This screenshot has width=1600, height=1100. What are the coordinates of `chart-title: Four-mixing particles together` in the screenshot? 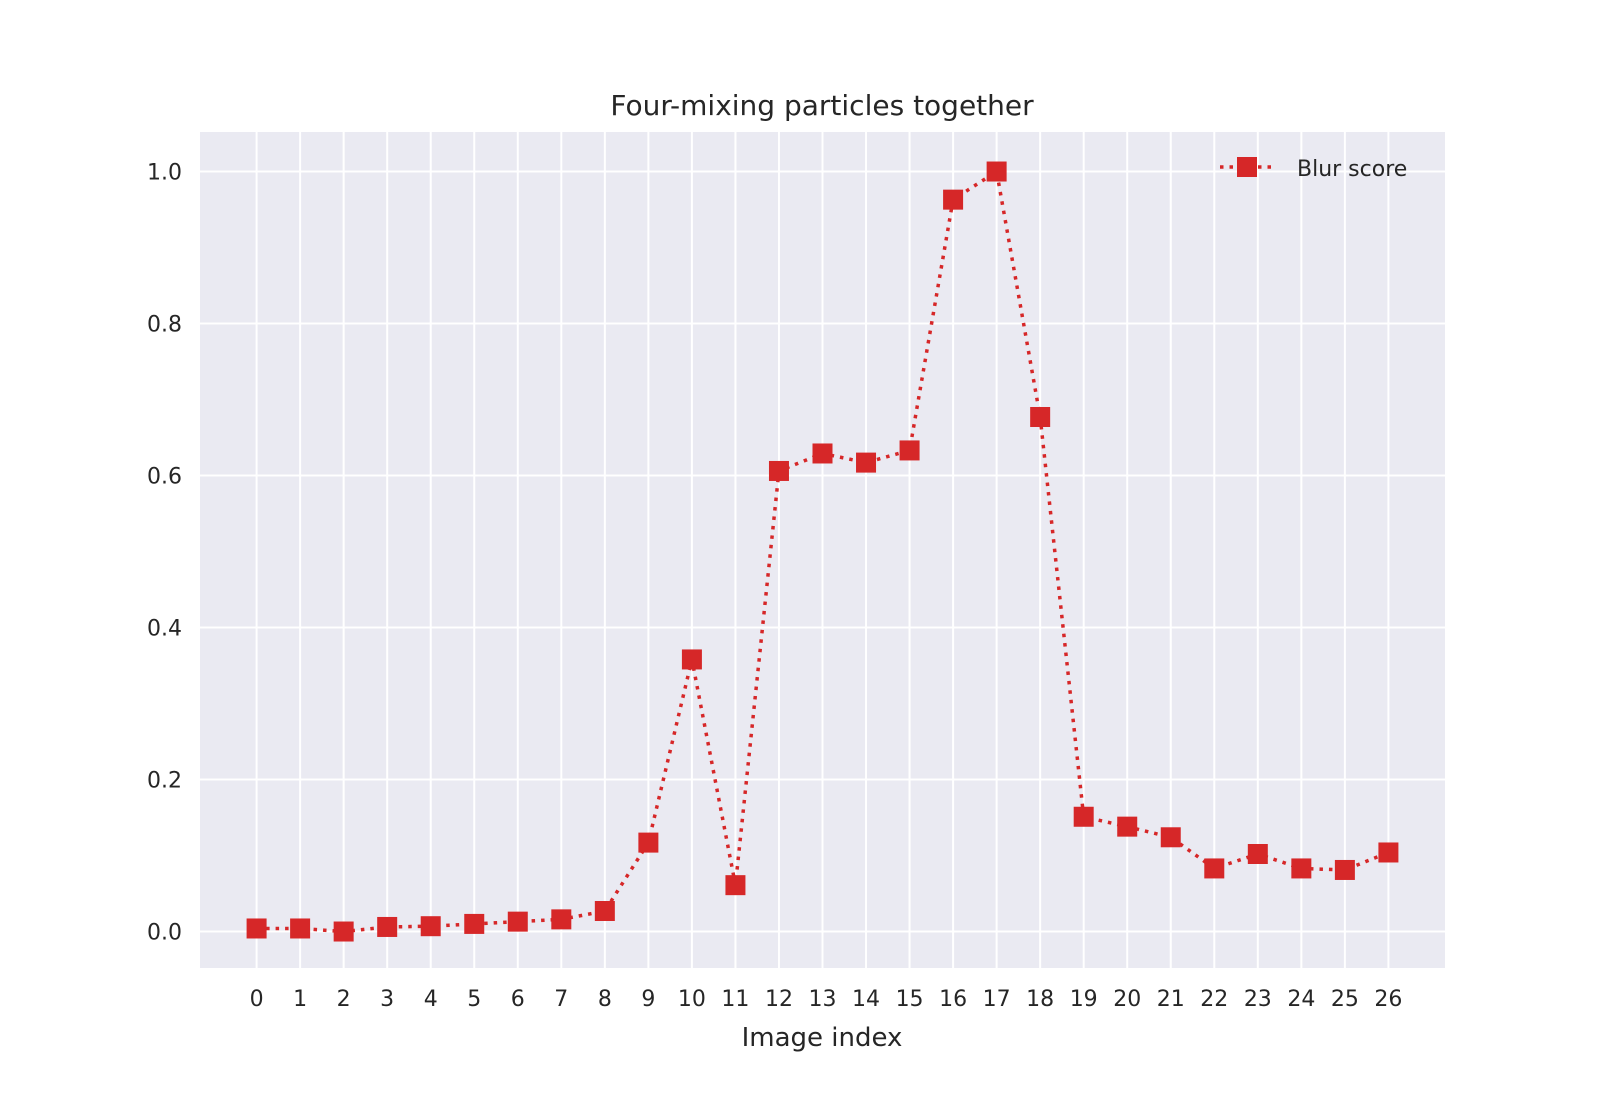 It's located at (822, 105).